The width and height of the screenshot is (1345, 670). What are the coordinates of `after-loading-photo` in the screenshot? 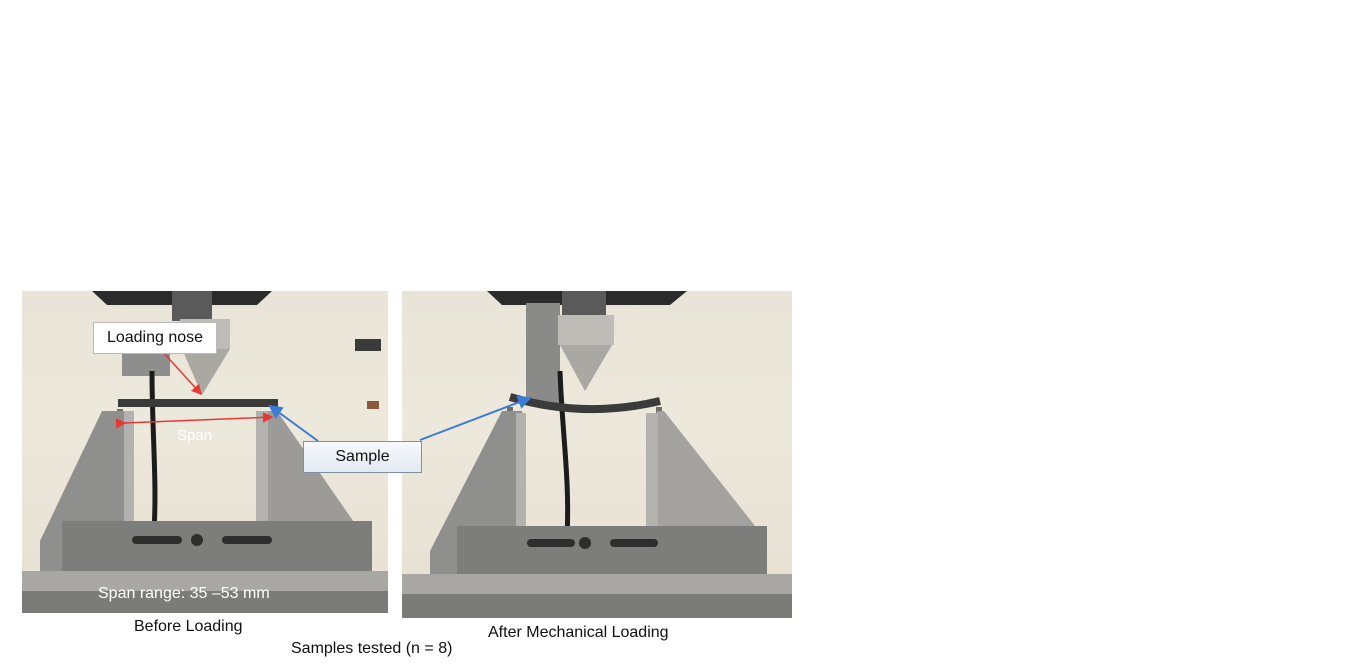 It's located at (597, 454).